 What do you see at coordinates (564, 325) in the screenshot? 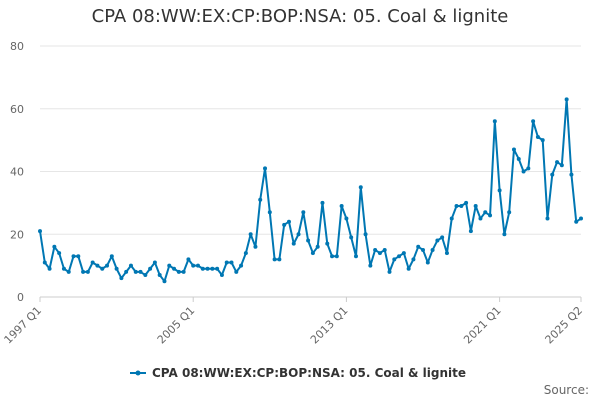
I see `x-tick-label: 2025 Q2` at bounding box center [564, 325].